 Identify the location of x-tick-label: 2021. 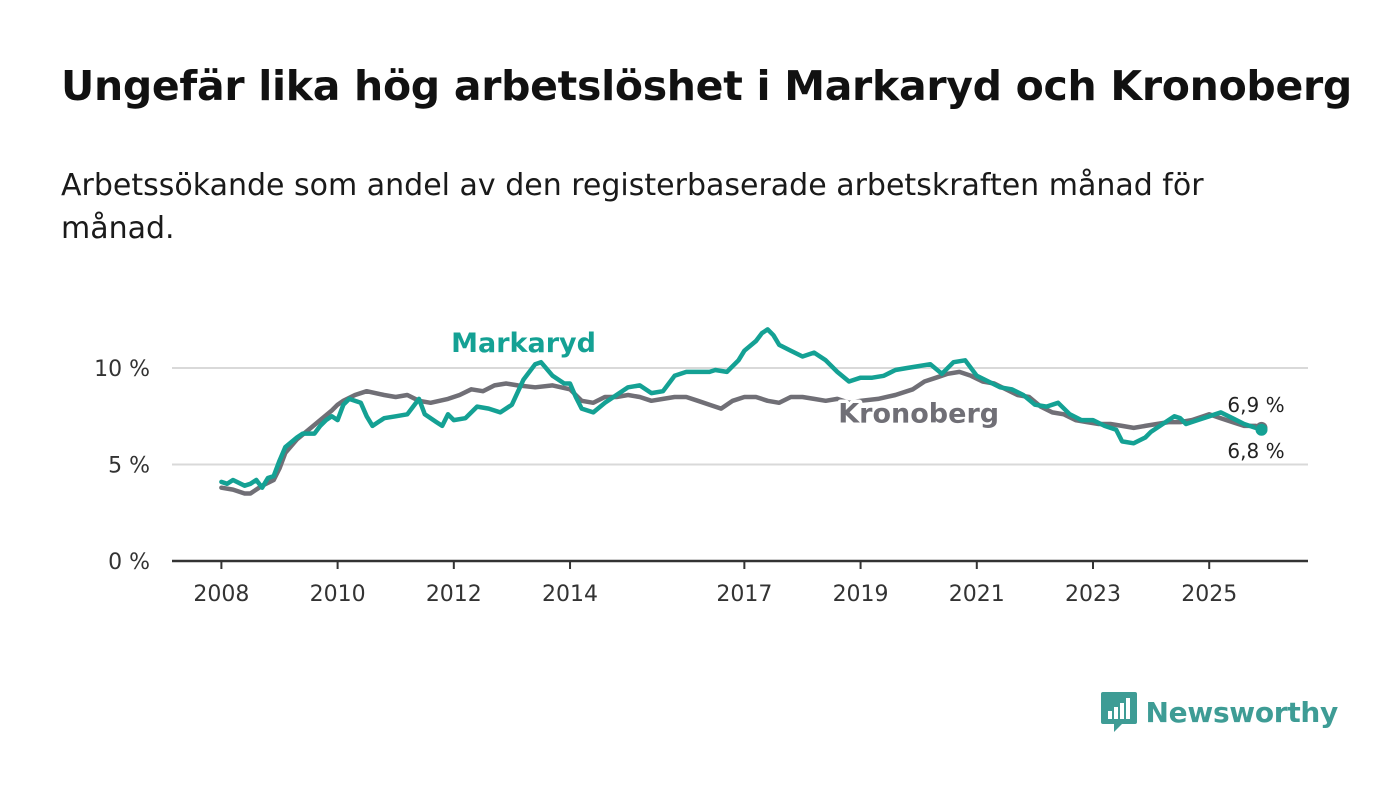
(977, 594).